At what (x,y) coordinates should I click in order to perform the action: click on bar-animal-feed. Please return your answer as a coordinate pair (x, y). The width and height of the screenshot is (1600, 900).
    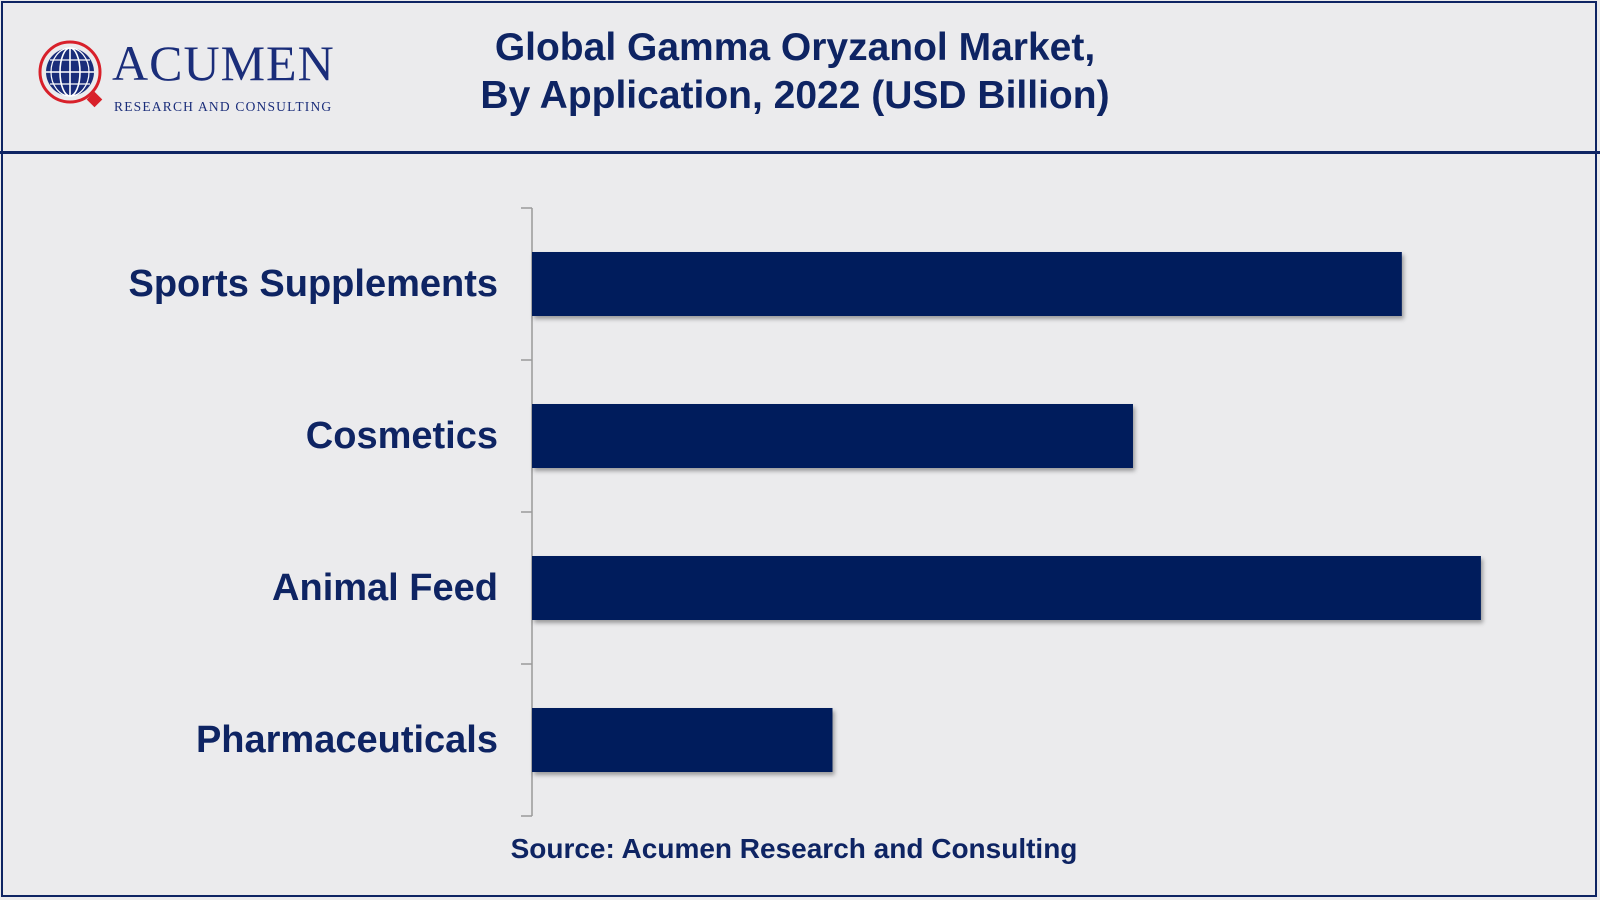
    Looking at the image, I should click on (1006, 588).